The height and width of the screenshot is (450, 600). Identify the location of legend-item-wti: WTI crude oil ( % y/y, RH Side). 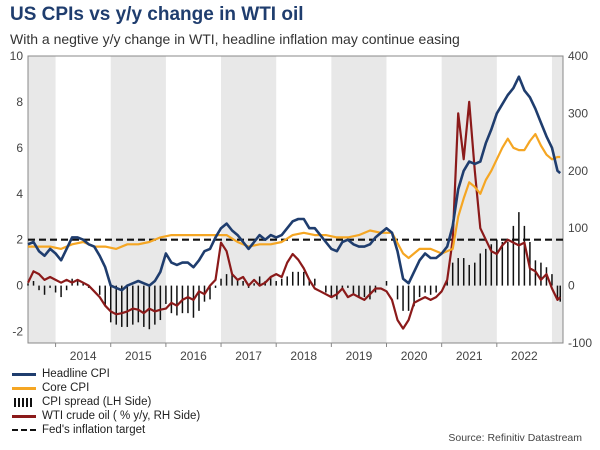
(105, 416).